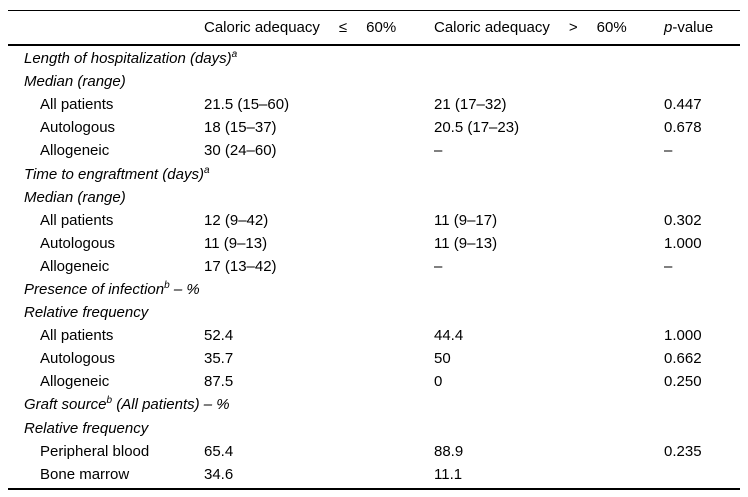 The image size is (748, 497). Describe the element at coordinates (448, 474) in the screenshot. I see `value-gt60: 11.1` at that location.